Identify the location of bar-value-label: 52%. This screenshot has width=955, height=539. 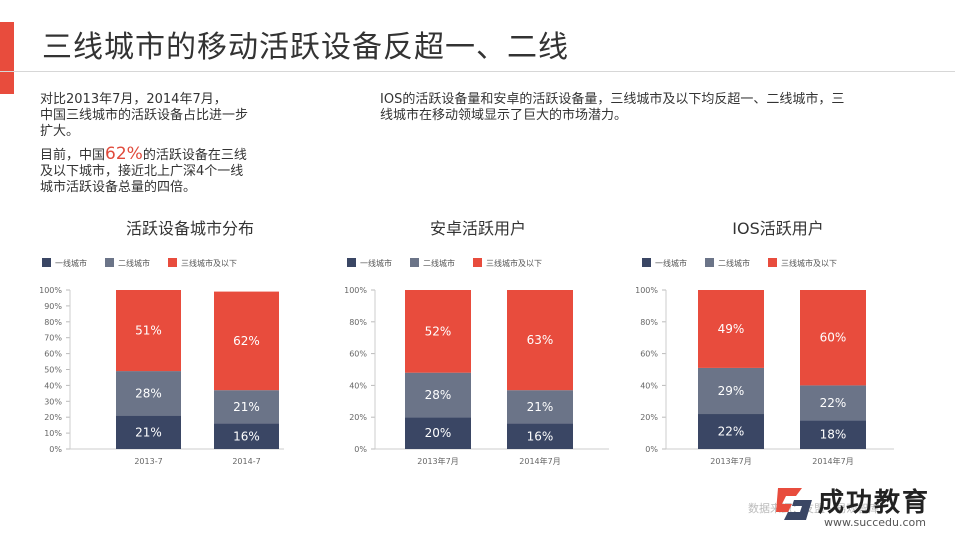
(438, 331).